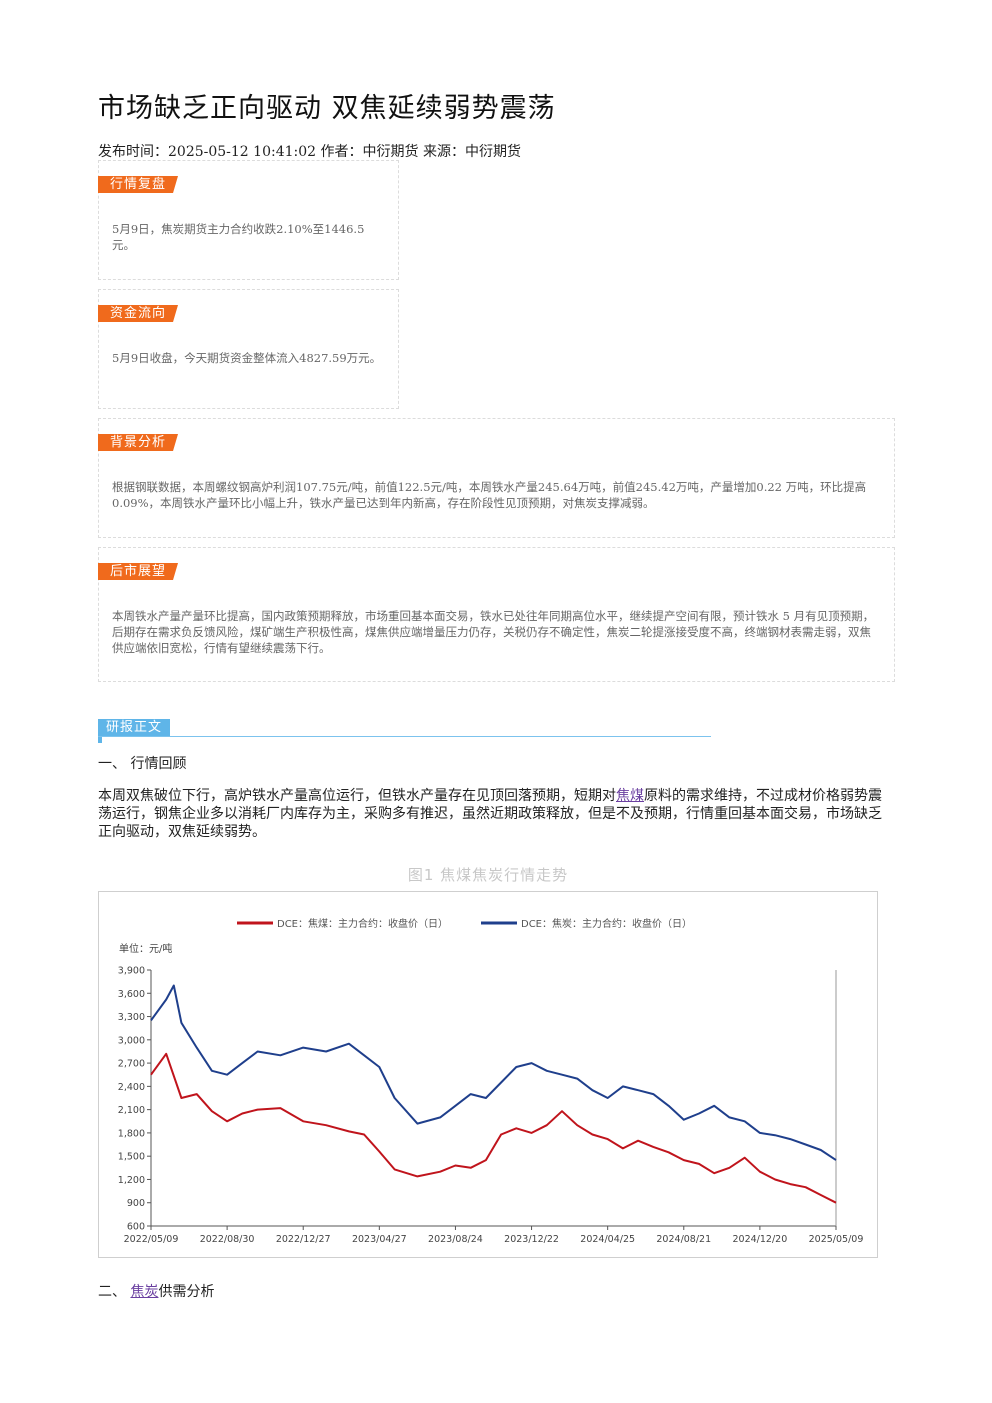 The height and width of the screenshot is (1403, 992). Describe the element at coordinates (136, 1227) in the screenshot. I see `y-tick-label: 600` at that location.